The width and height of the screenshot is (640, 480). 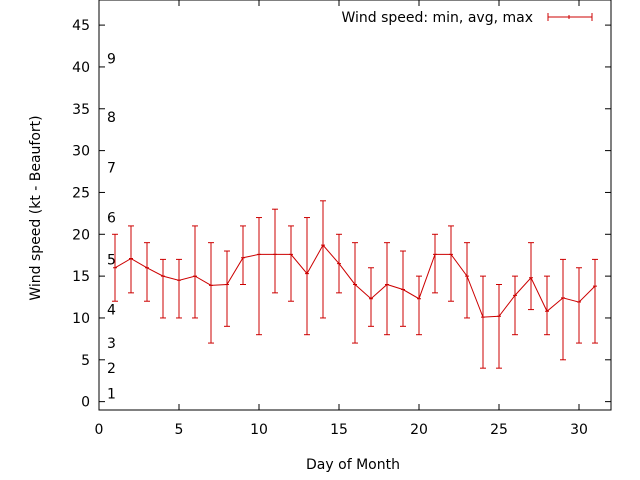 I want to click on x-tick-label: 25, so click(x=499, y=430).